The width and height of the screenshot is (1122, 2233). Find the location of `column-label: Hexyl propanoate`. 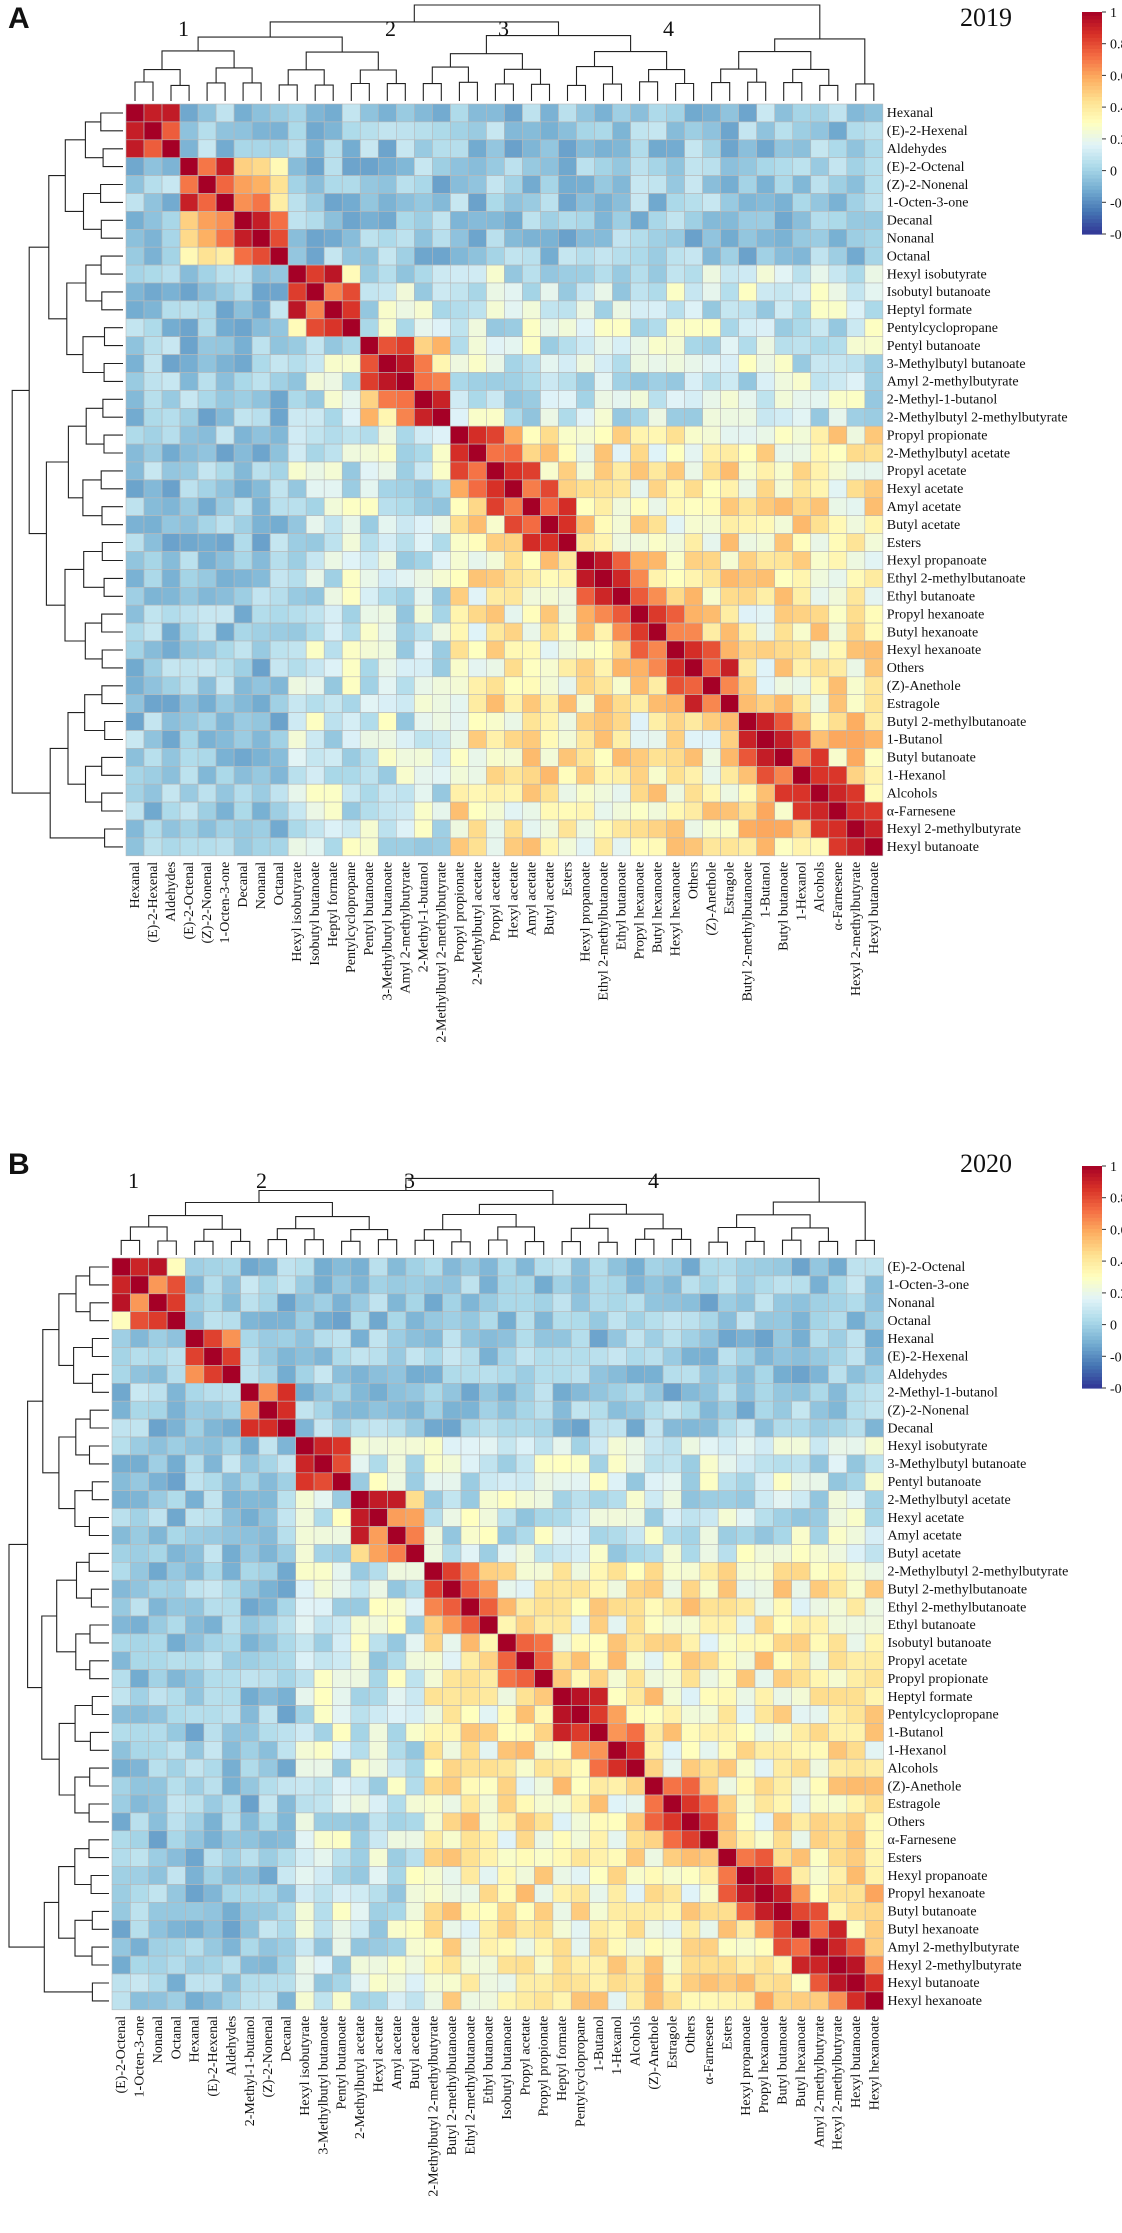

column-label: Hexyl propanoate is located at coordinates (746, 2066).